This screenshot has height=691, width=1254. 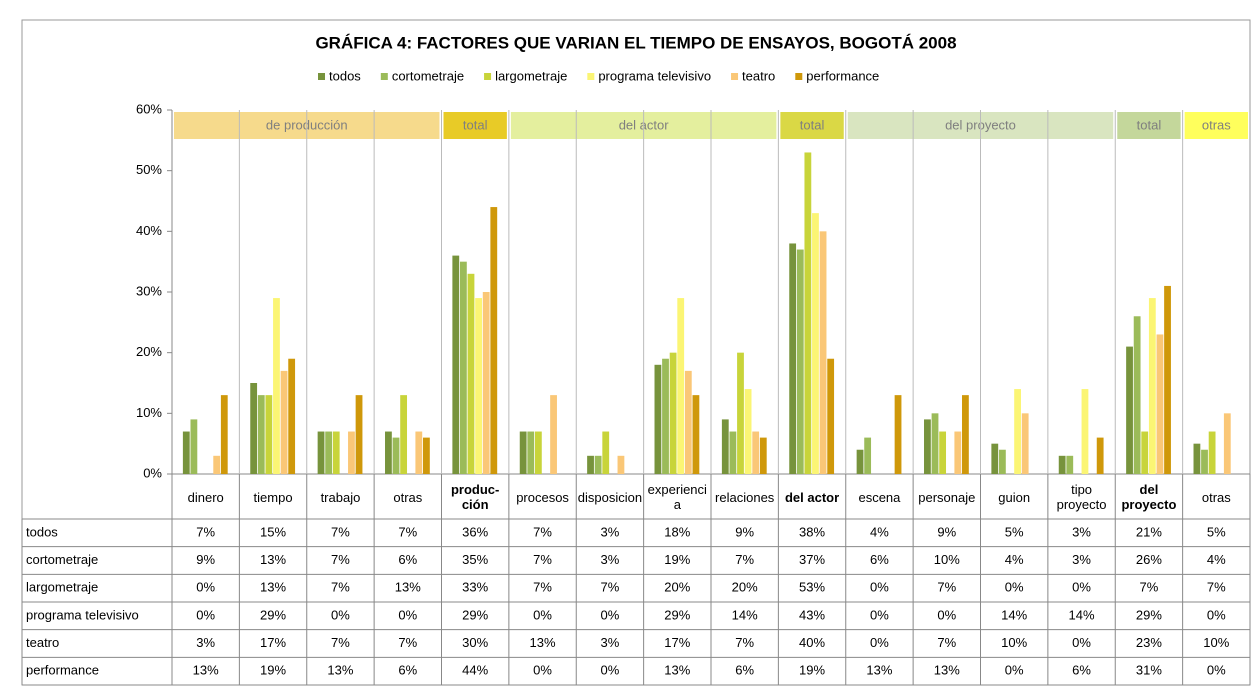 I want to click on table-cell: 6%, so click(x=407, y=670).